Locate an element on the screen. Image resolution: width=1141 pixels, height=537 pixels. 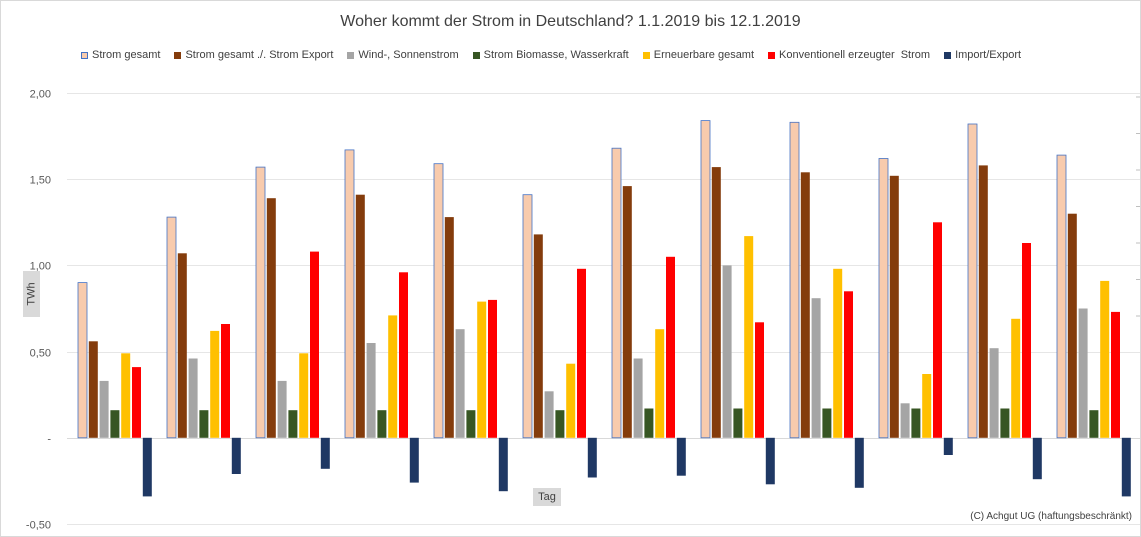
legend-item-5: Erneuerbare gesamt is located at coordinates (698, 55).